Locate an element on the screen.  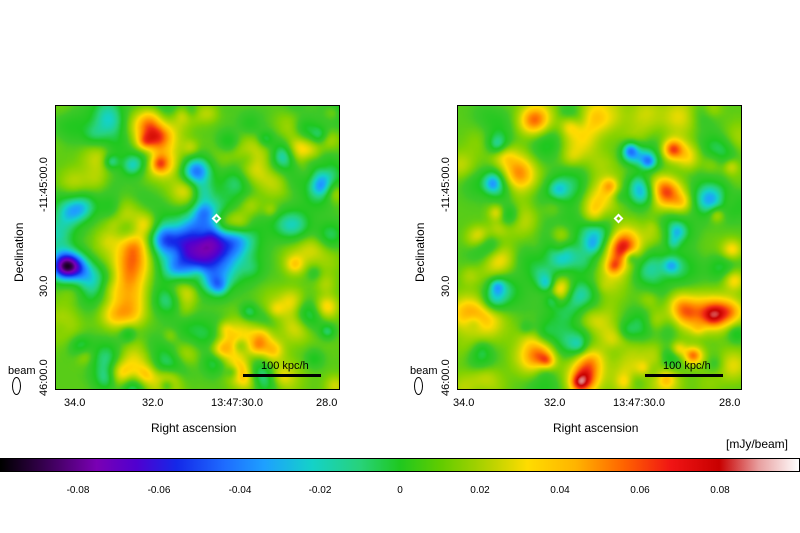
right-x-axis-label: Right ascension is located at coordinates (596, 428).